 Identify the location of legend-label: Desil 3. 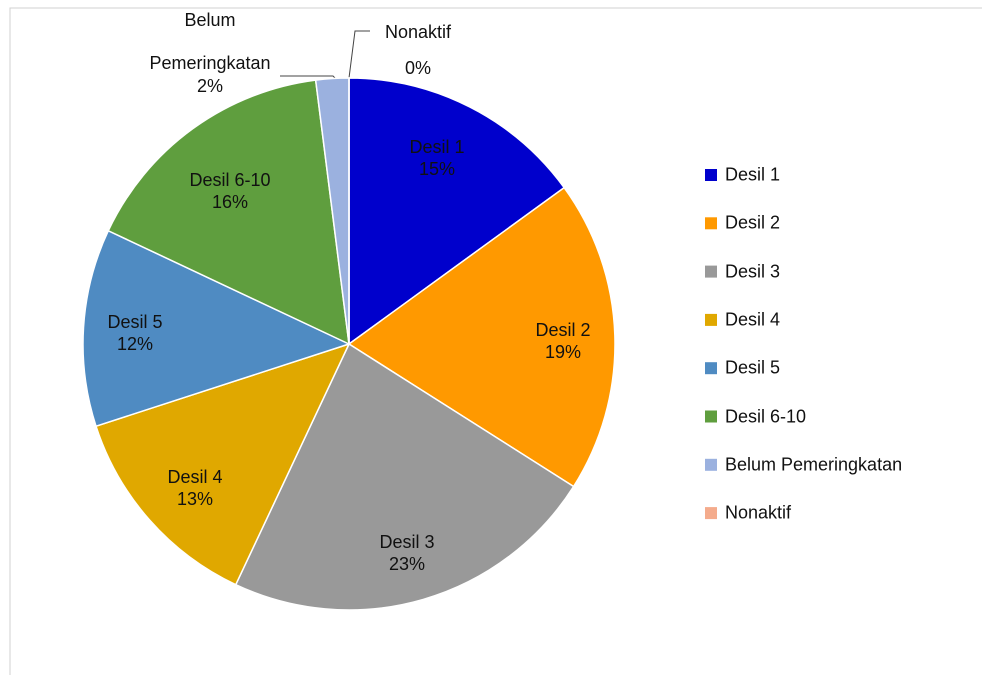
(753, 271).